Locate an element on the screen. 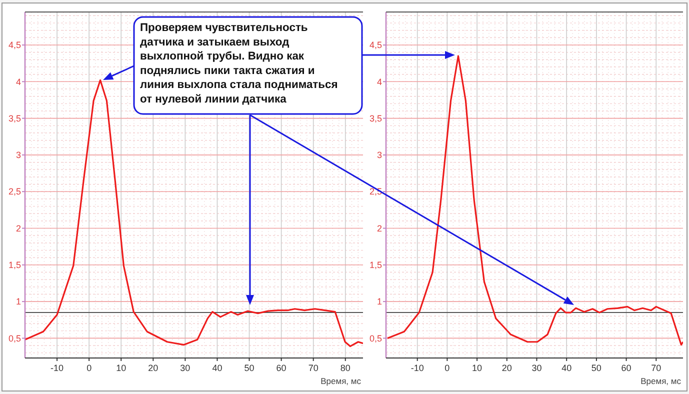 Image resolution: width=689 pixels, height=394 pixels. x-tick-label: 80 is located at coordinates (345, 368).